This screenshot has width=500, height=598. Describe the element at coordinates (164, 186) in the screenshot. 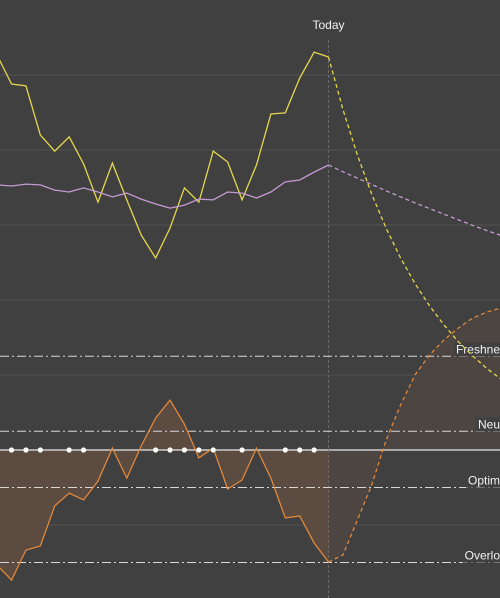

I see `series-line` at that location.